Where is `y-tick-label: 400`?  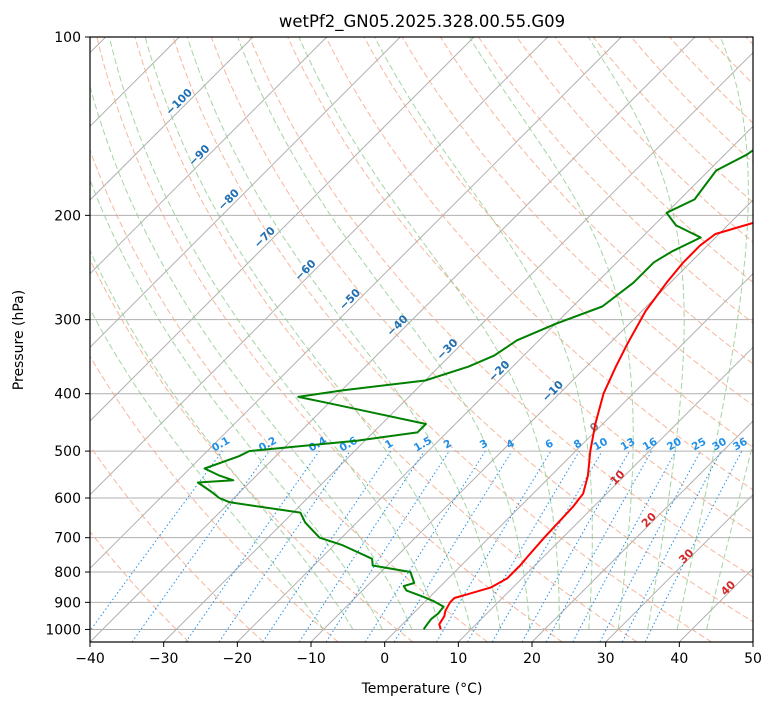 y-tick-label: 400 is located at coordinates (67, 395).